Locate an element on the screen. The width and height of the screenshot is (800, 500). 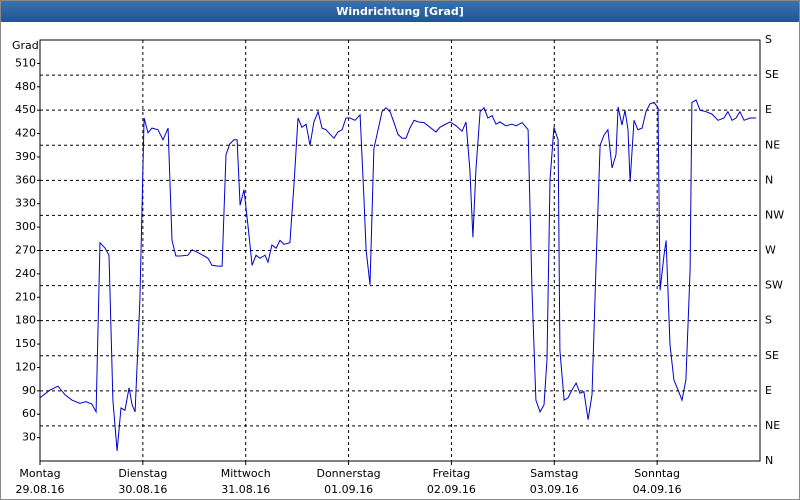
y2-tick-label: NW is located at coordinates (774, 214).